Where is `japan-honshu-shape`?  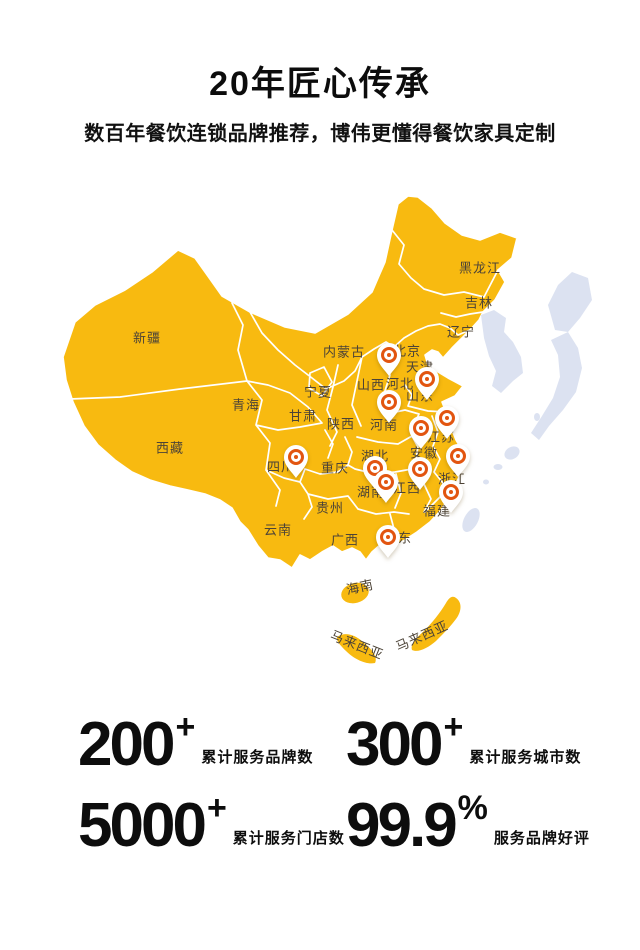 japan-honshu-shape is located at coordinates (556, 386).